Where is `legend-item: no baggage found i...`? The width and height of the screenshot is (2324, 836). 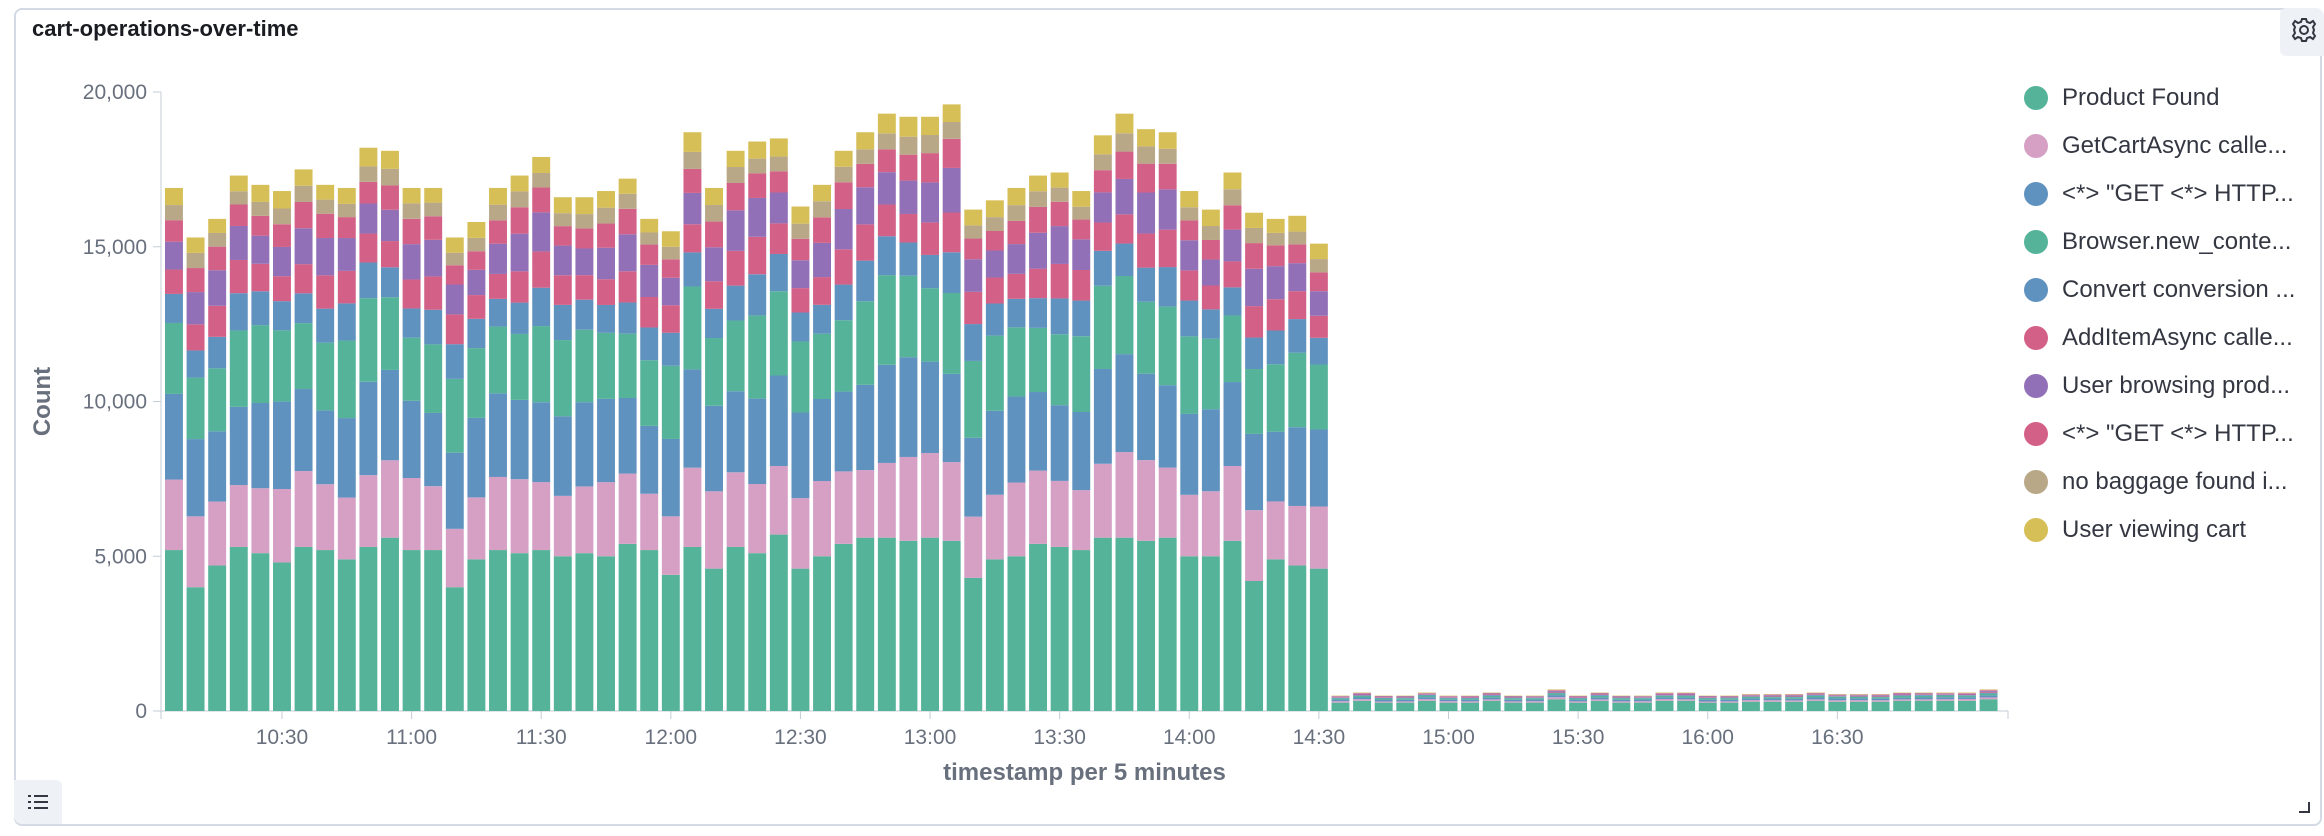
legend-item: no baggage found i... is located at coordinates (2169, 482).